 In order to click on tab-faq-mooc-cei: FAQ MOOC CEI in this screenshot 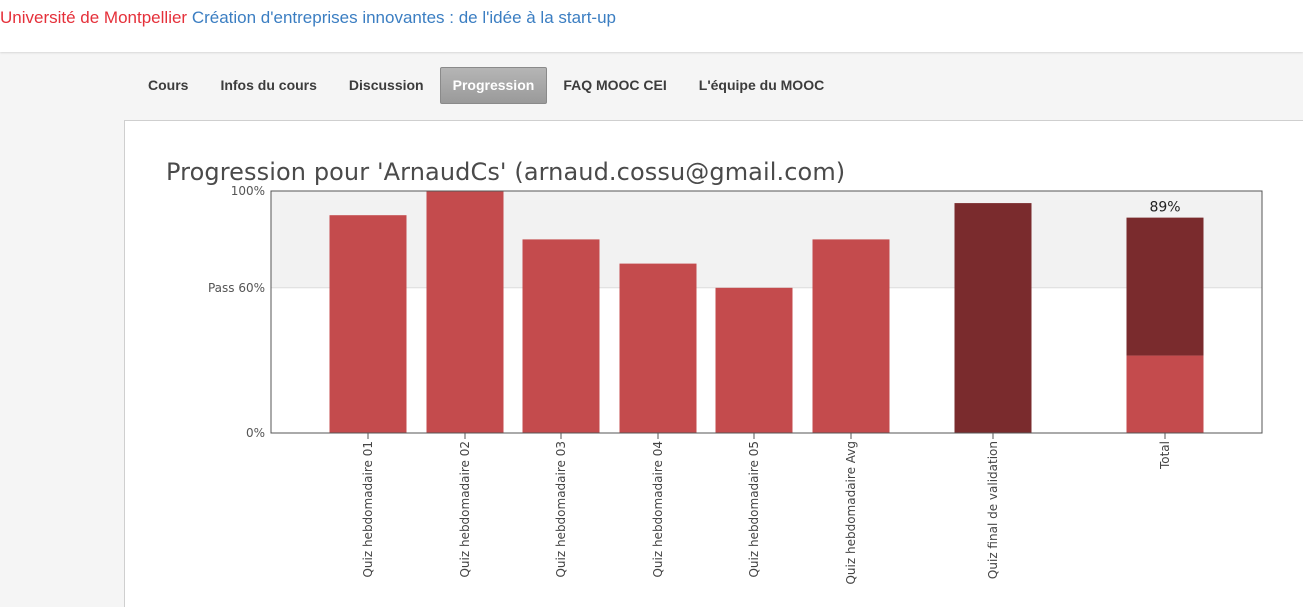, I will do `click(615, 85)`.